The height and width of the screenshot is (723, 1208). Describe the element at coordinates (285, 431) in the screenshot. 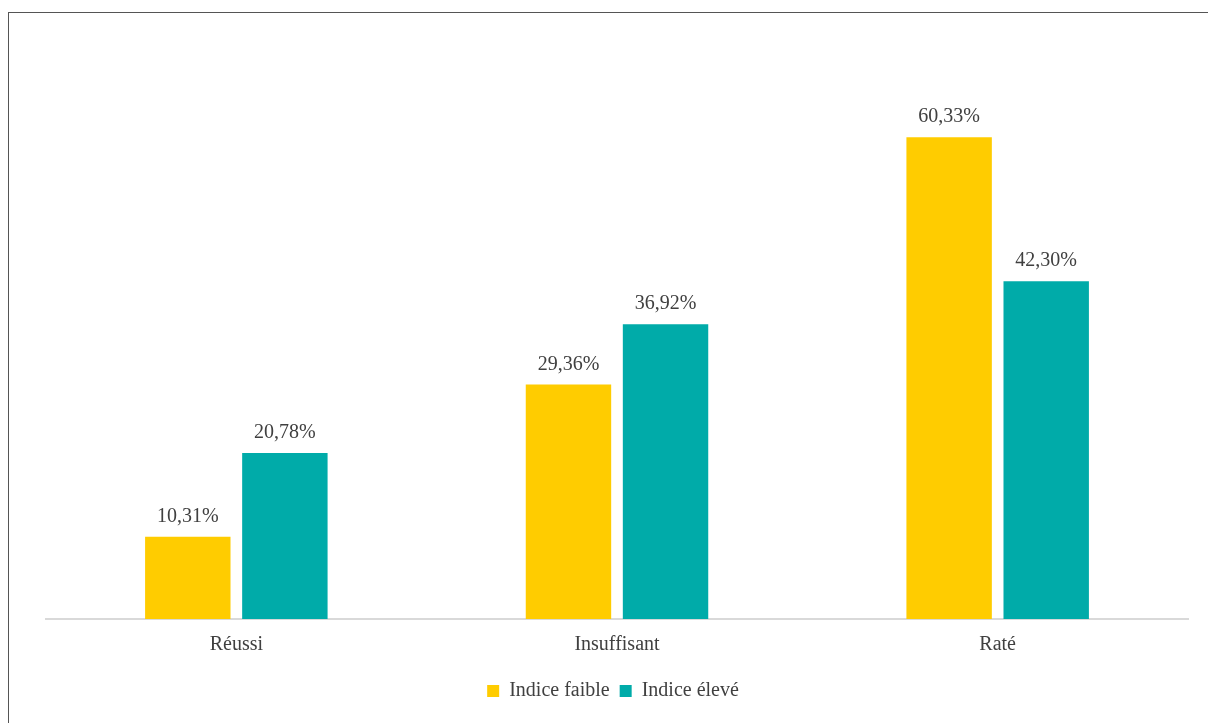

I see `data-label: 20,78%` at that location.